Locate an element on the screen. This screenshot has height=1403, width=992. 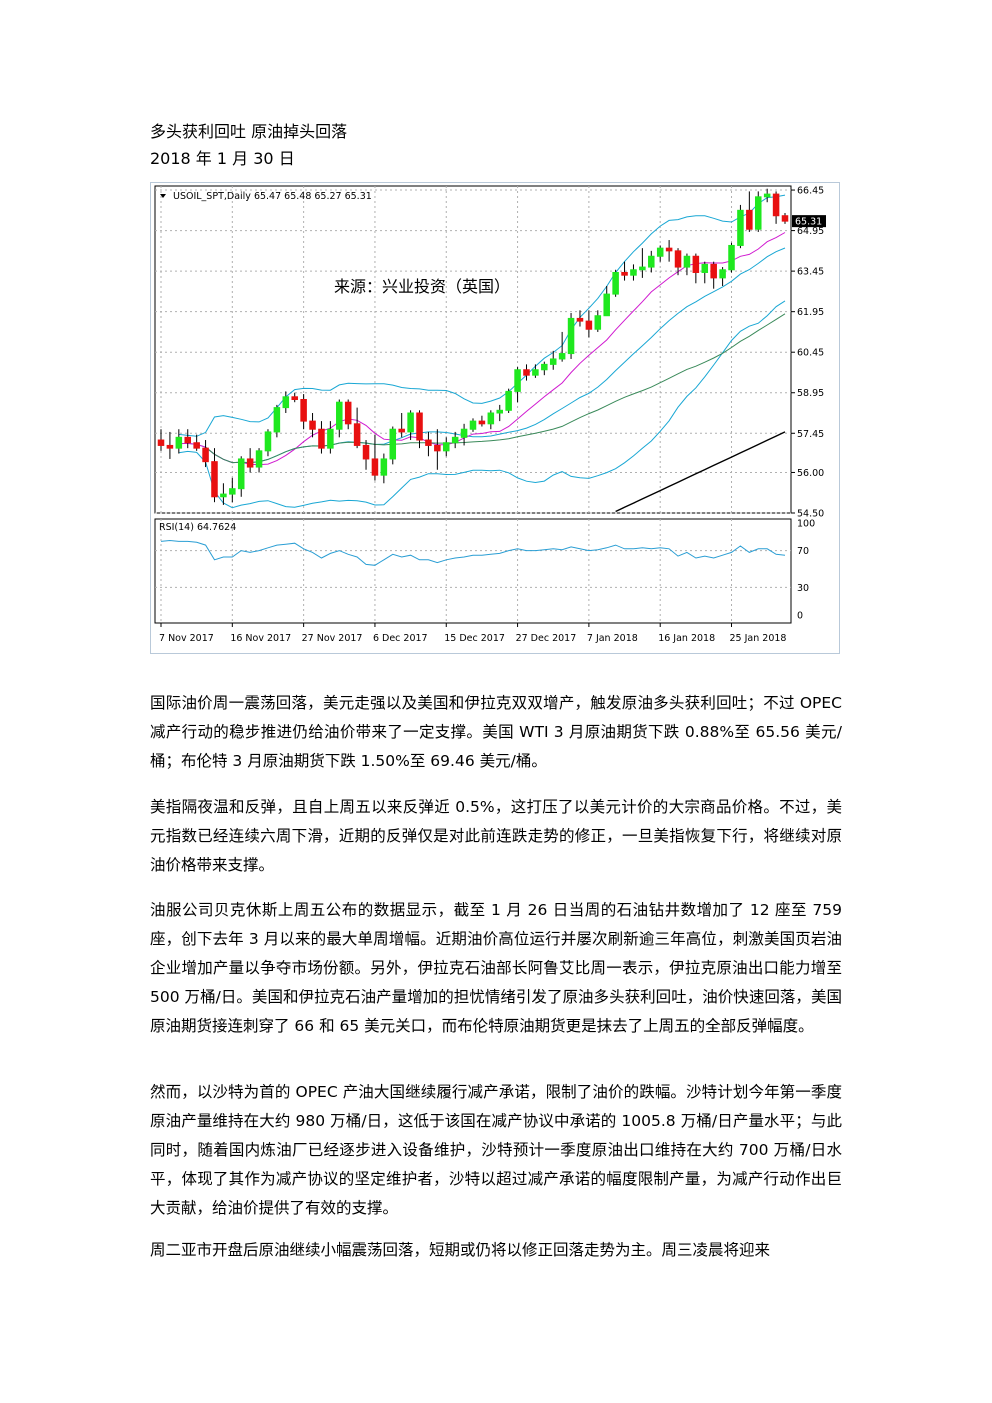
ma10-line is located at coordinates (482, 349).